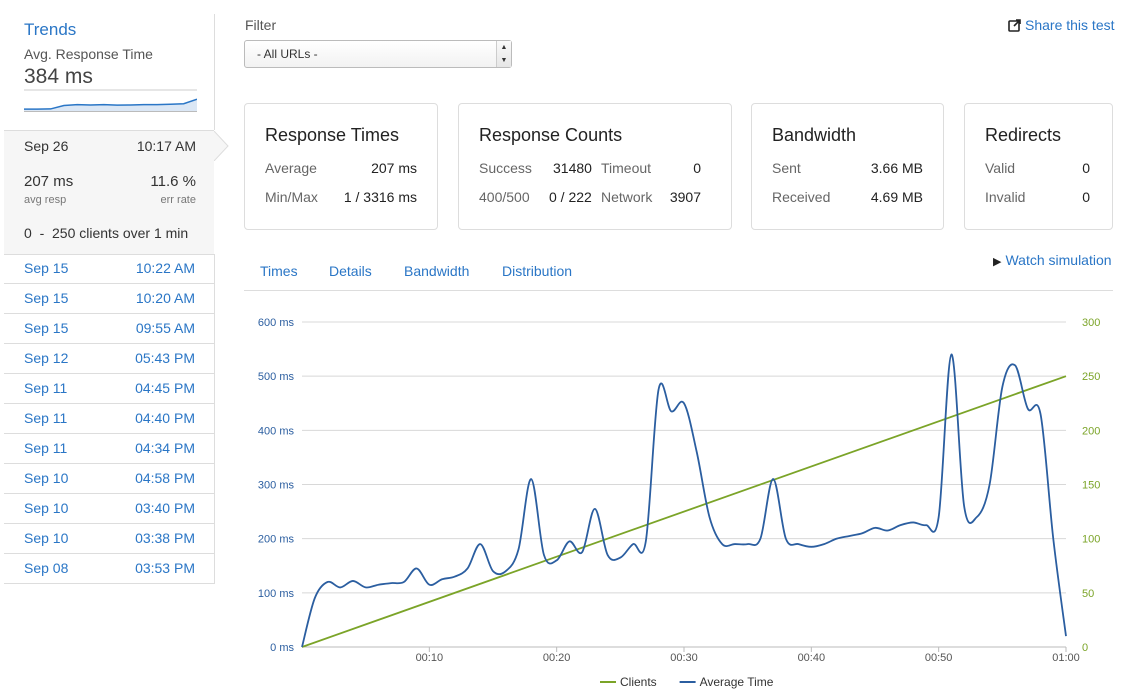  I want to click on select-arrows-icon: ▲ ▼, so click(503, 54).